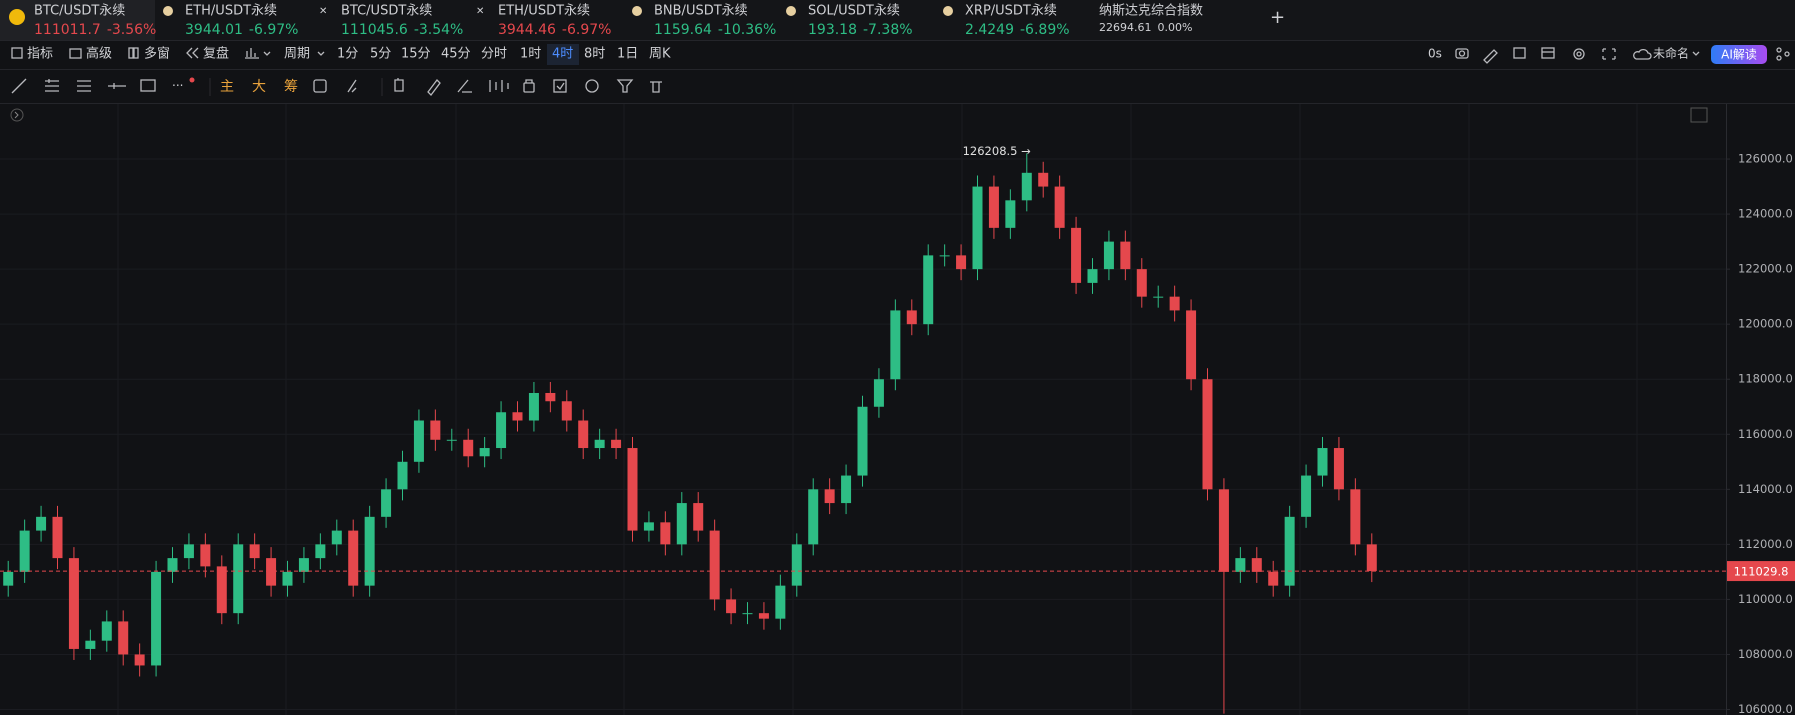 This screenshot has height=715, width=1795. Describe the element at coordinates (99, 54) in the screenshot. I see `toolbar-item: 高级` at that location.